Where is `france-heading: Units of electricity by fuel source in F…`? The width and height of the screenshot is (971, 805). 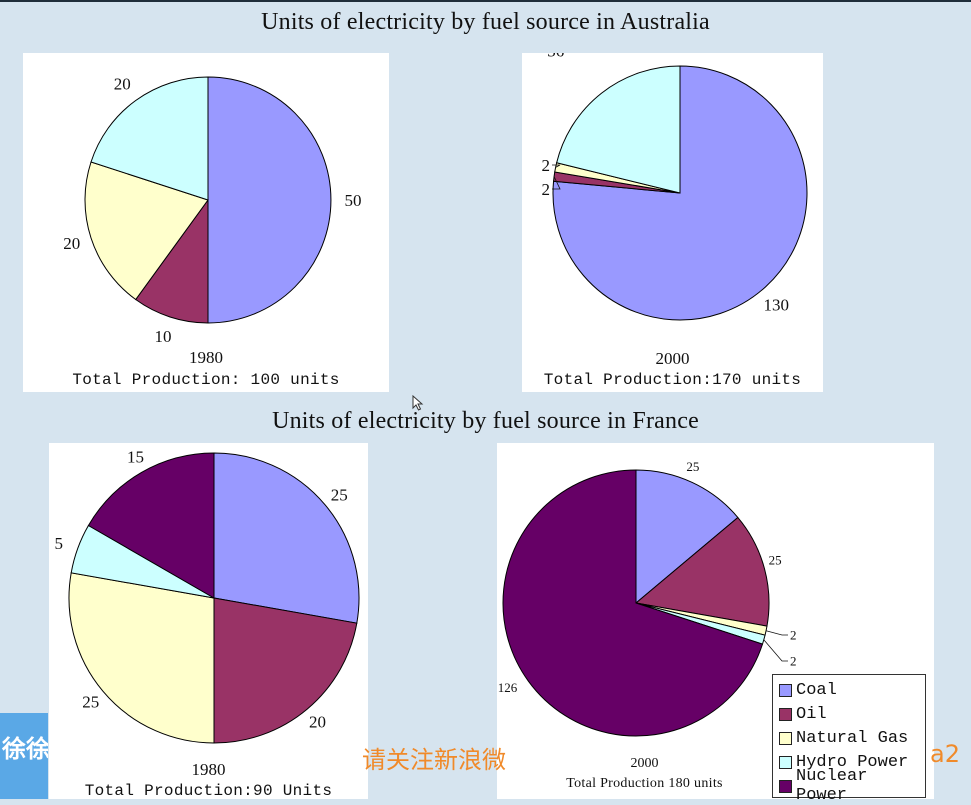
france-heading: Units of electricity by fuel source in F… is located at coordinates (485, 421).